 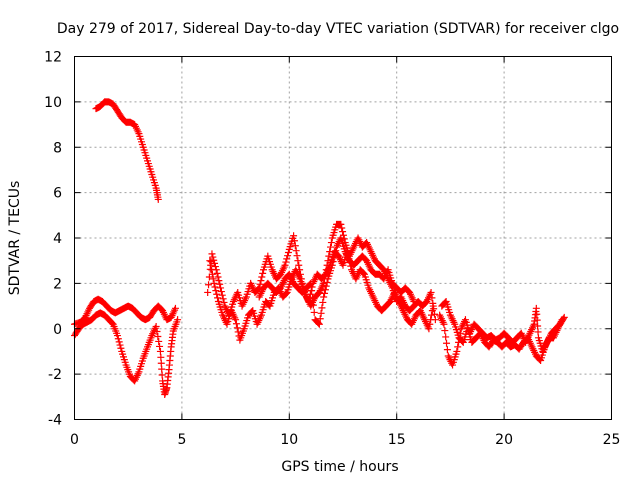 I want to click on series-early-upper, so click(x=125, y=311).